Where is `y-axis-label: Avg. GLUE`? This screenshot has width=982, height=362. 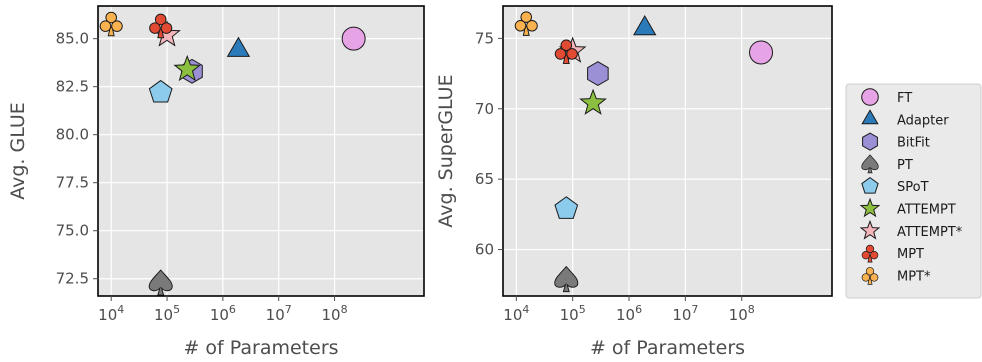
y-axis-label: Avg. GLUE is located at coordinates (18, 151).